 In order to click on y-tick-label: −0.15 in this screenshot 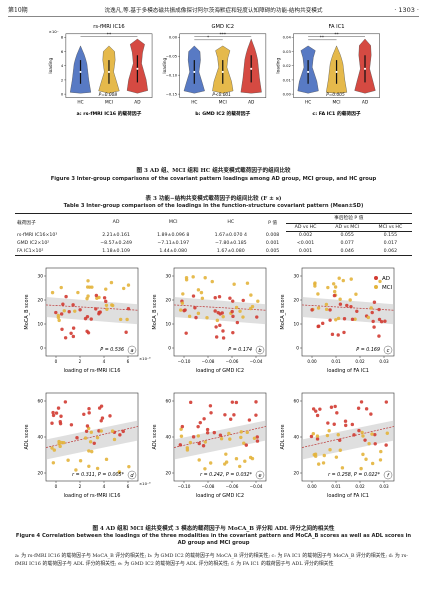, I will do `click(172, 95)`.